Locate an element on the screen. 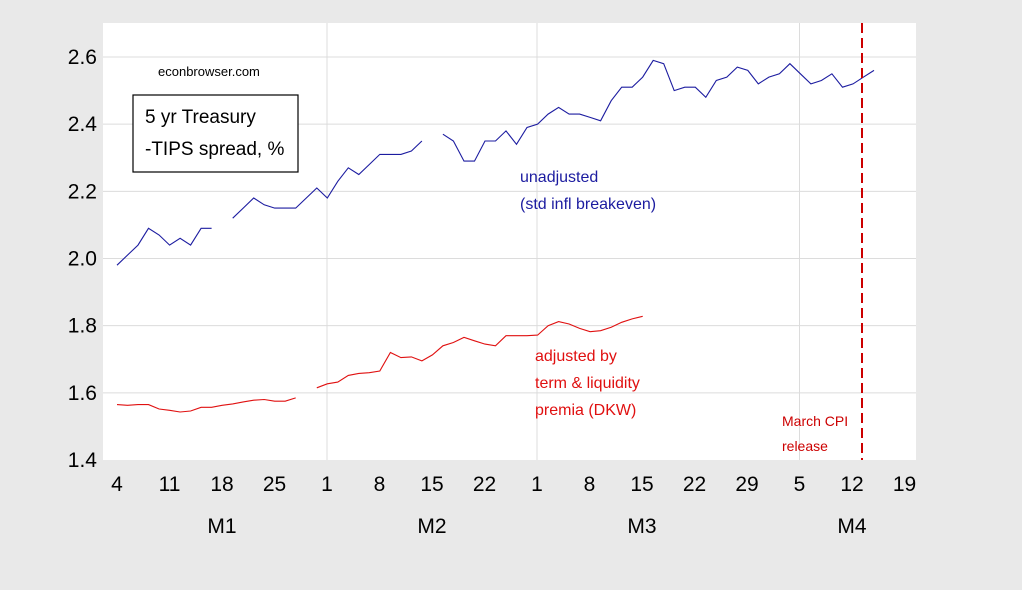  title-line-2: -TIPS spread, % is located at coordinates (214, 149).